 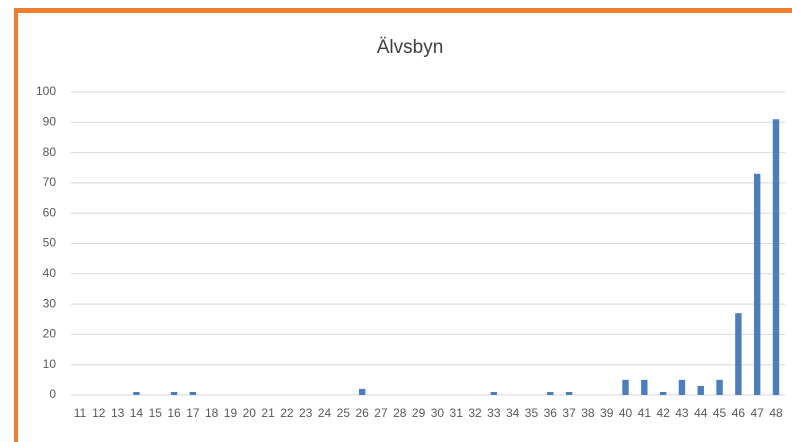 I want to click on x-tick-label: 40, so click(x=626, y=413).